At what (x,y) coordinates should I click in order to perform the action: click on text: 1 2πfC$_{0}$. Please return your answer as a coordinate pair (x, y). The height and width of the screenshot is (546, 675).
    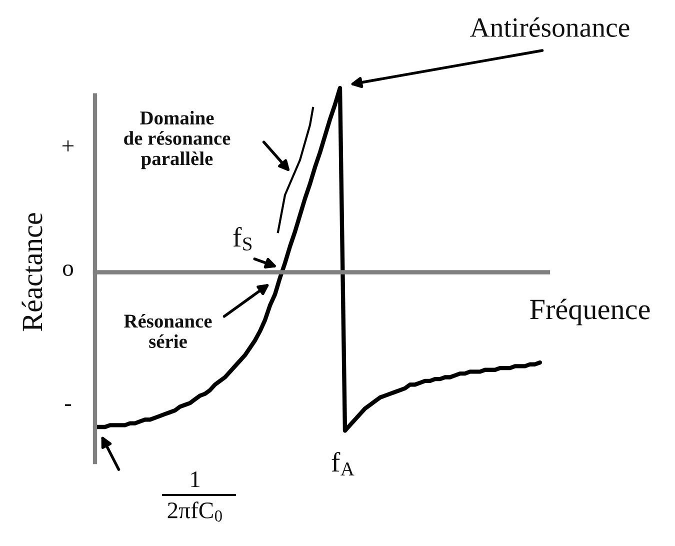
    Looking at the image, I should click on (195, 496).